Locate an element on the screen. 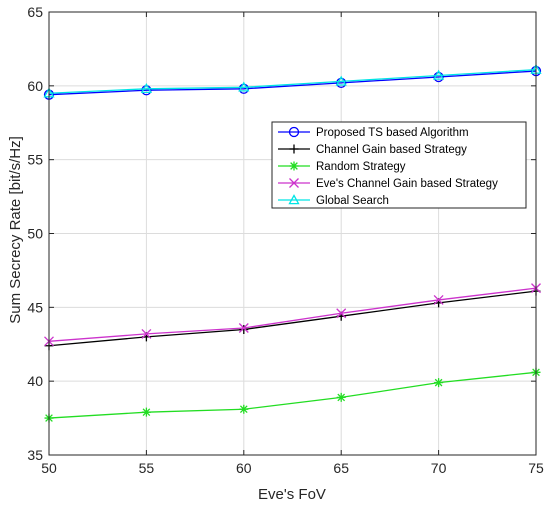 The image size is (550, 506). legend-label: Channel Gain based Strategy is located at coordinates (391, 150).